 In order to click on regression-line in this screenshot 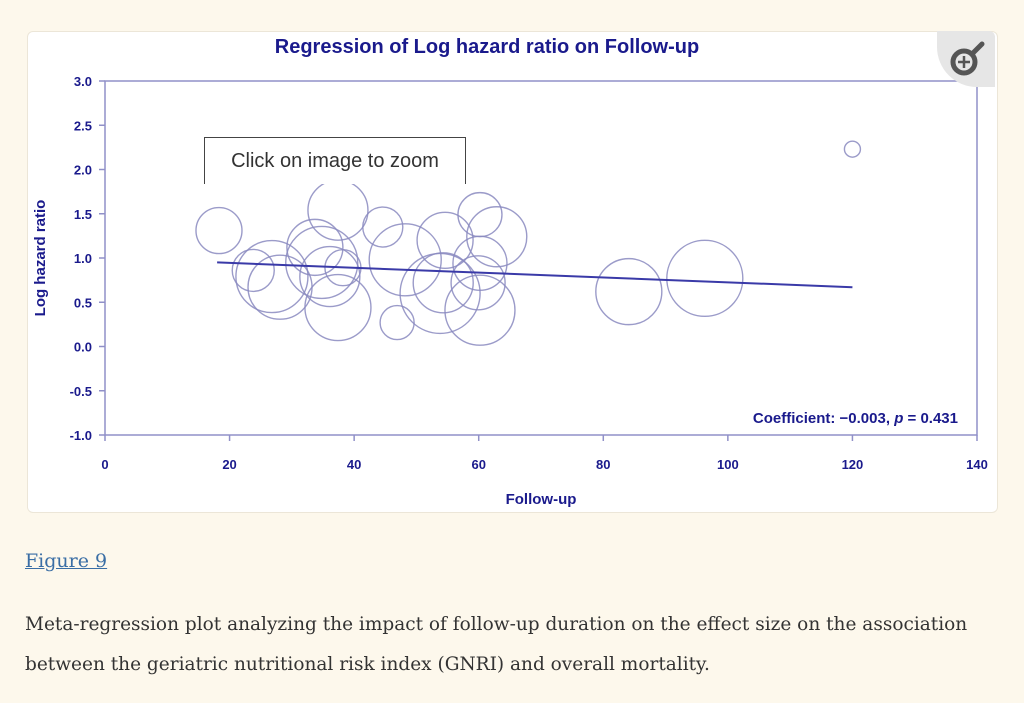, I will do `click(535, 275)`.